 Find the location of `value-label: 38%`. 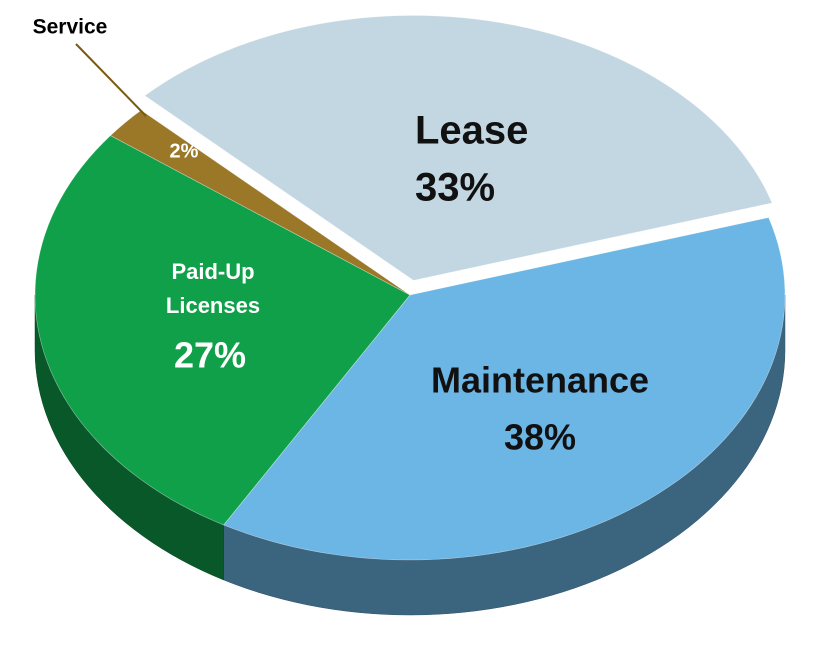

value-label: 38% is located at coordinates (540, 437).